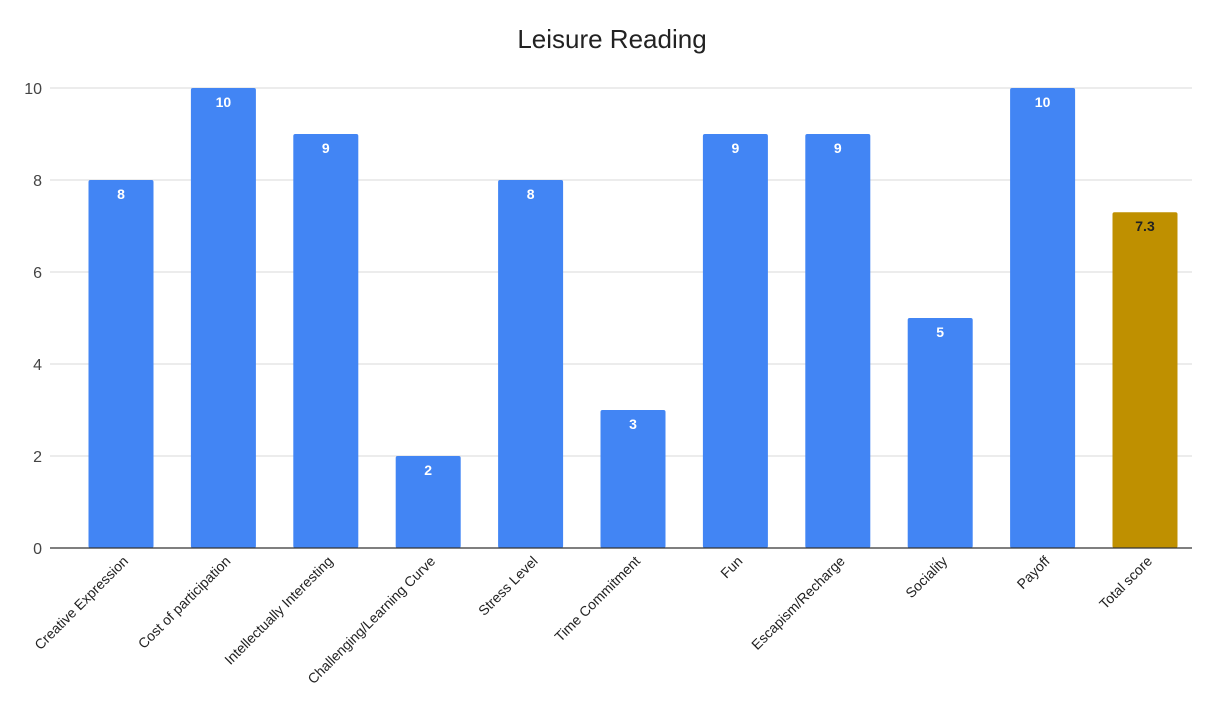 The height and width of the screenshot is (718, 1216). I want to click on data-label-5: 3, so click(633, 424).